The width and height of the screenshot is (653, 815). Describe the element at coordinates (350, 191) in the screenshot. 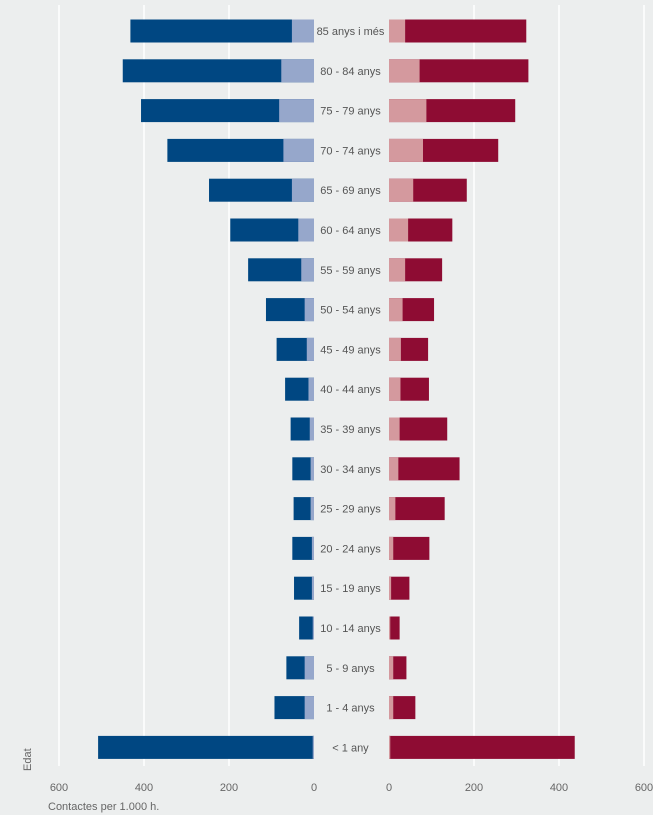

I see `category-label-4: 65 - 69 anys` at that location.